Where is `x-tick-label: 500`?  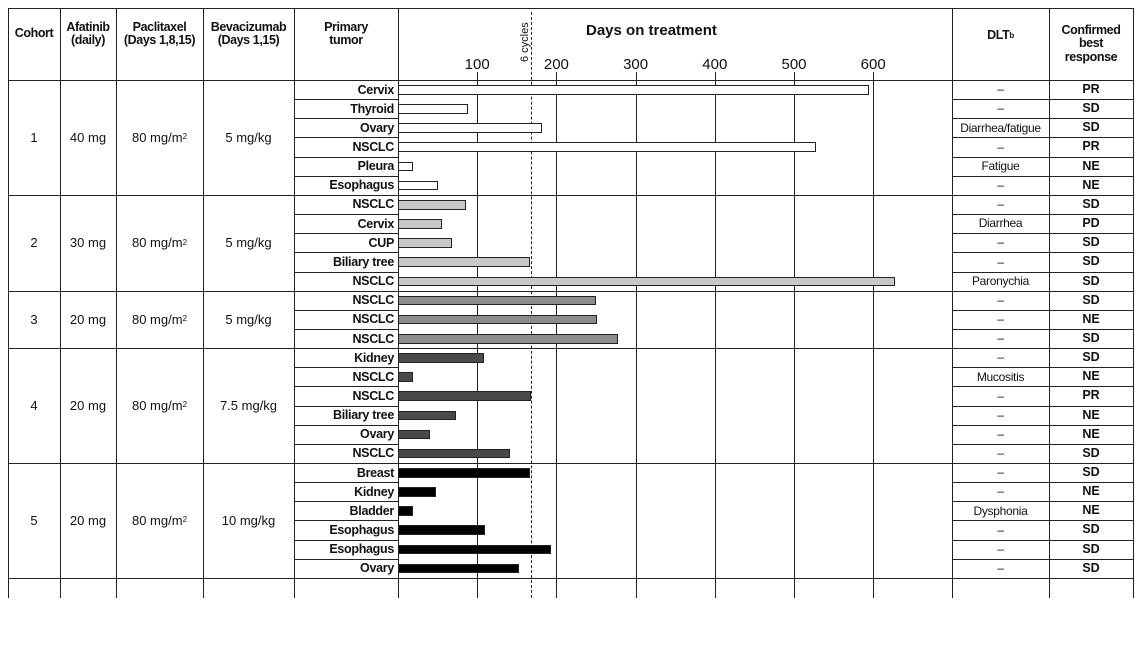
x-tick-label: 500 is located at coordinates (794, 64).